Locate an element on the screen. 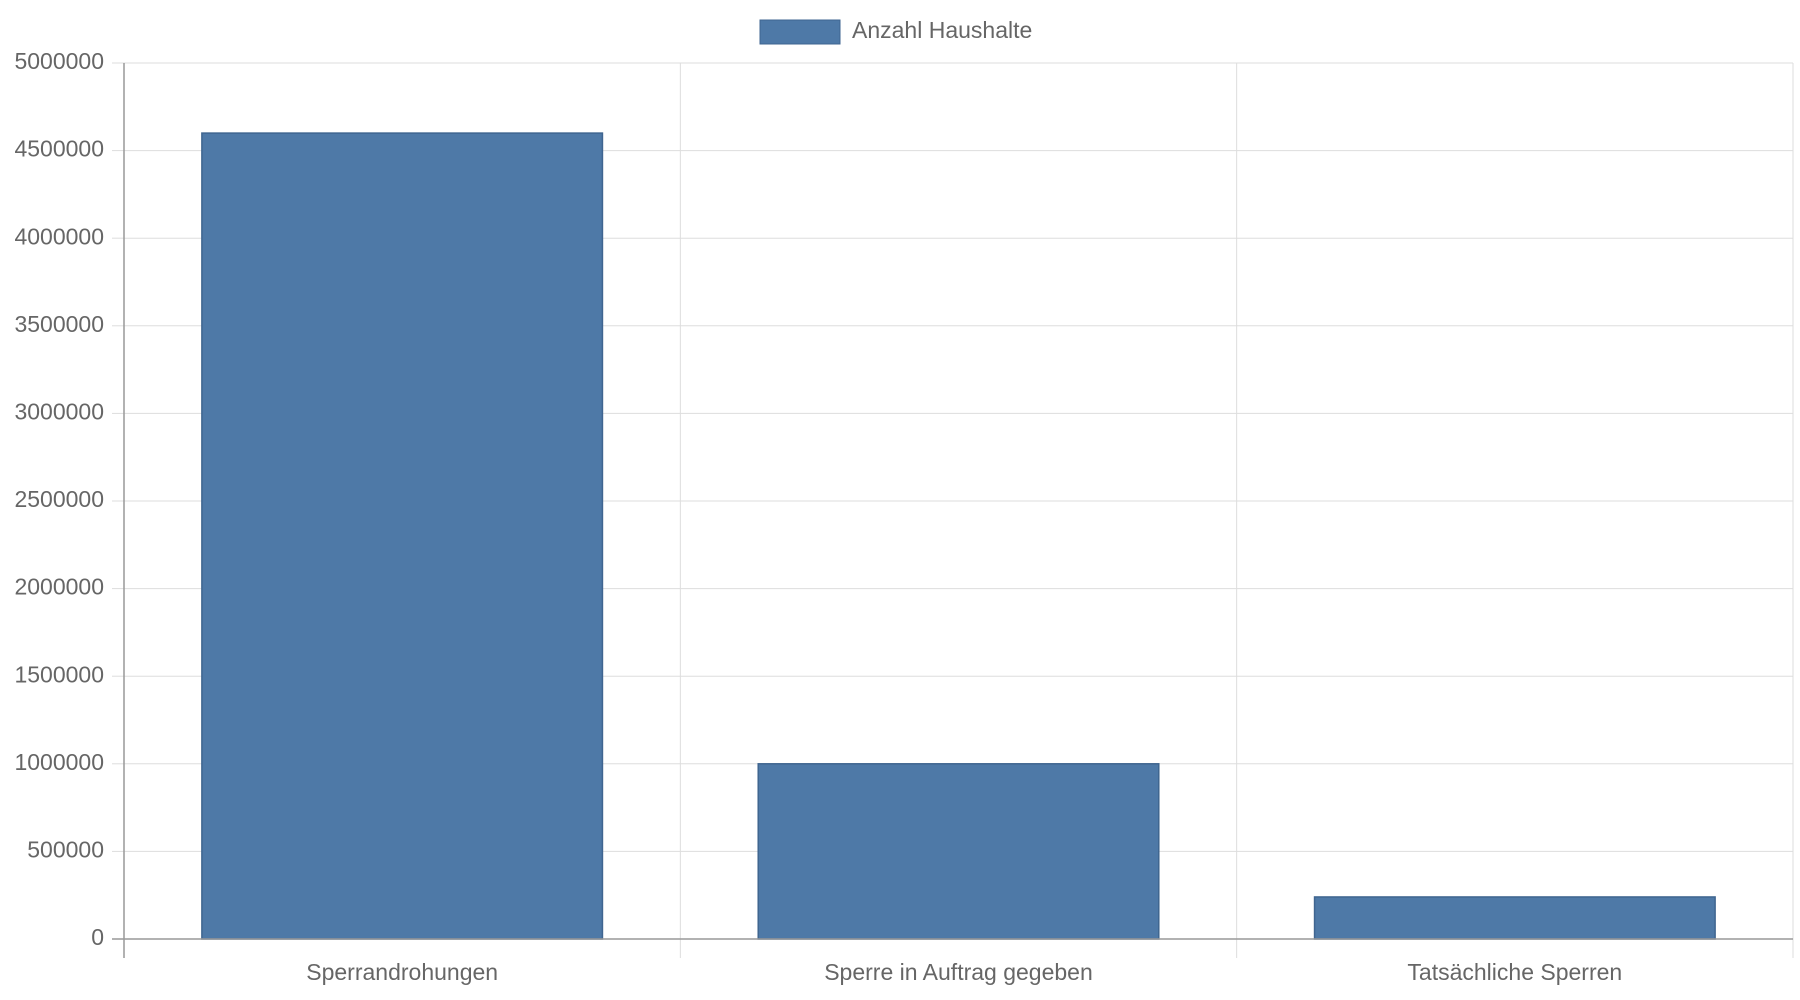  legend-swatch is located at coordinates (800, 32).